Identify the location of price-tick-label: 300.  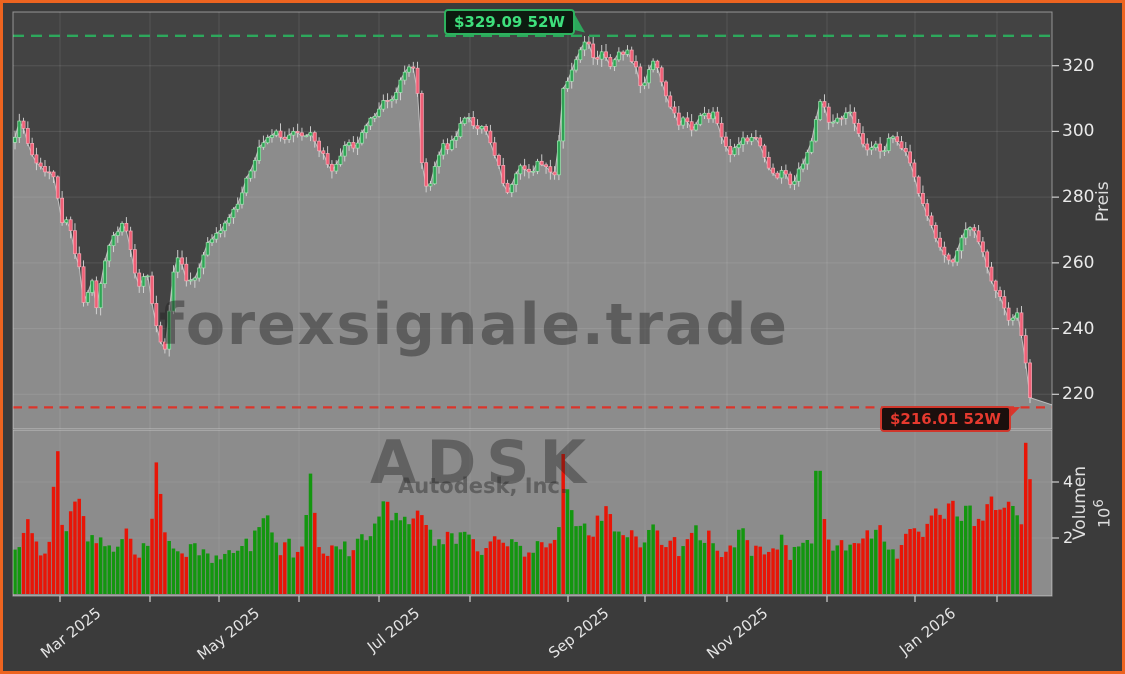
(1078, 131).